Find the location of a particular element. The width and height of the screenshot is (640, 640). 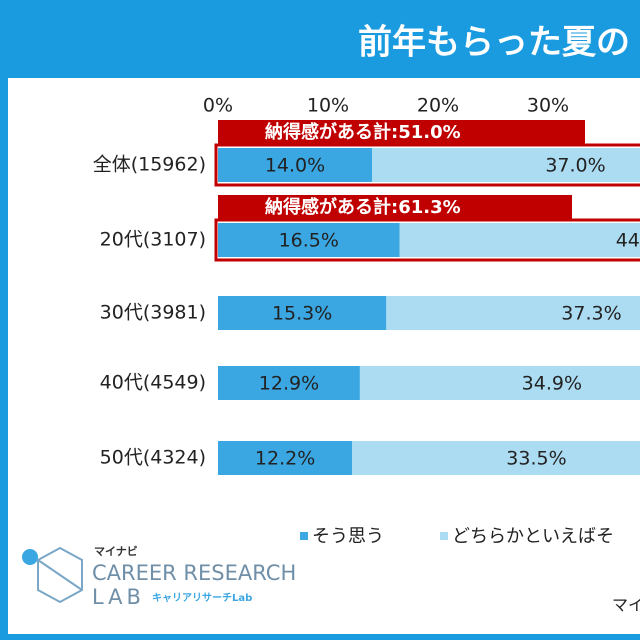

value-label: 15.3% is located at coordinates (302, 314).